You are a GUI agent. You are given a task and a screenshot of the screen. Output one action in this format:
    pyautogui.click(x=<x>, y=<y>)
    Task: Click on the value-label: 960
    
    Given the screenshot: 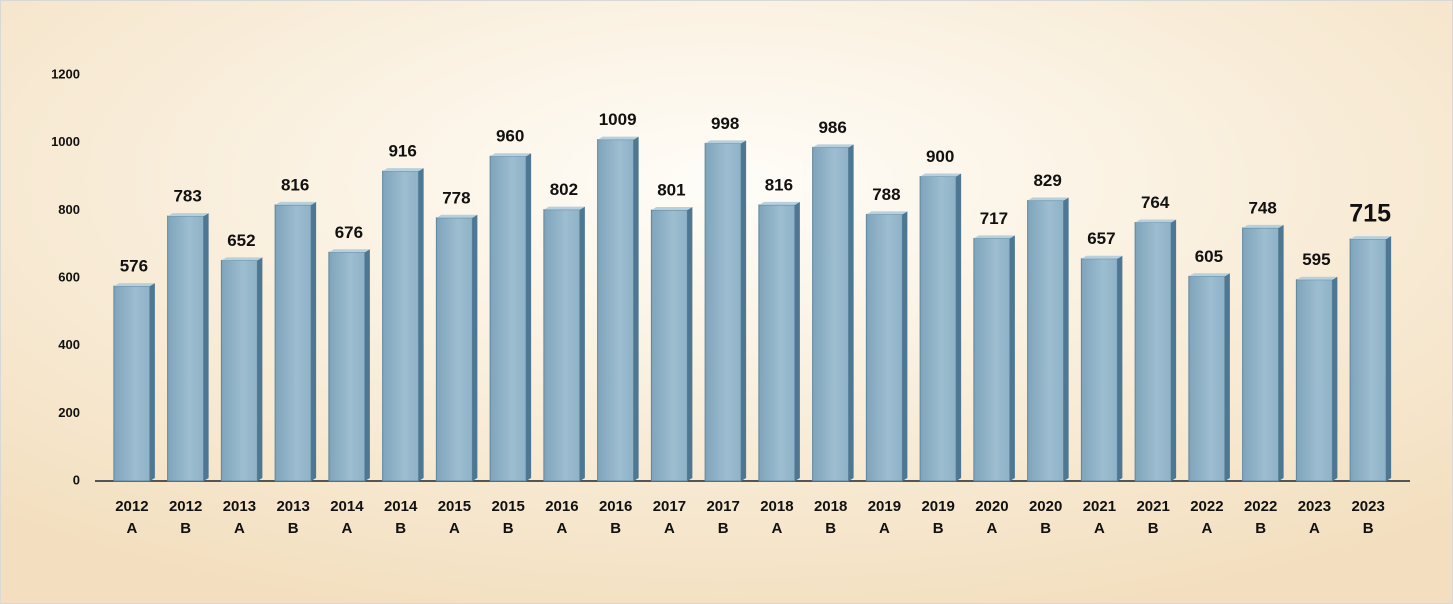 What is the action you would take?
    pyautogui.click(x=510, y=136)
    